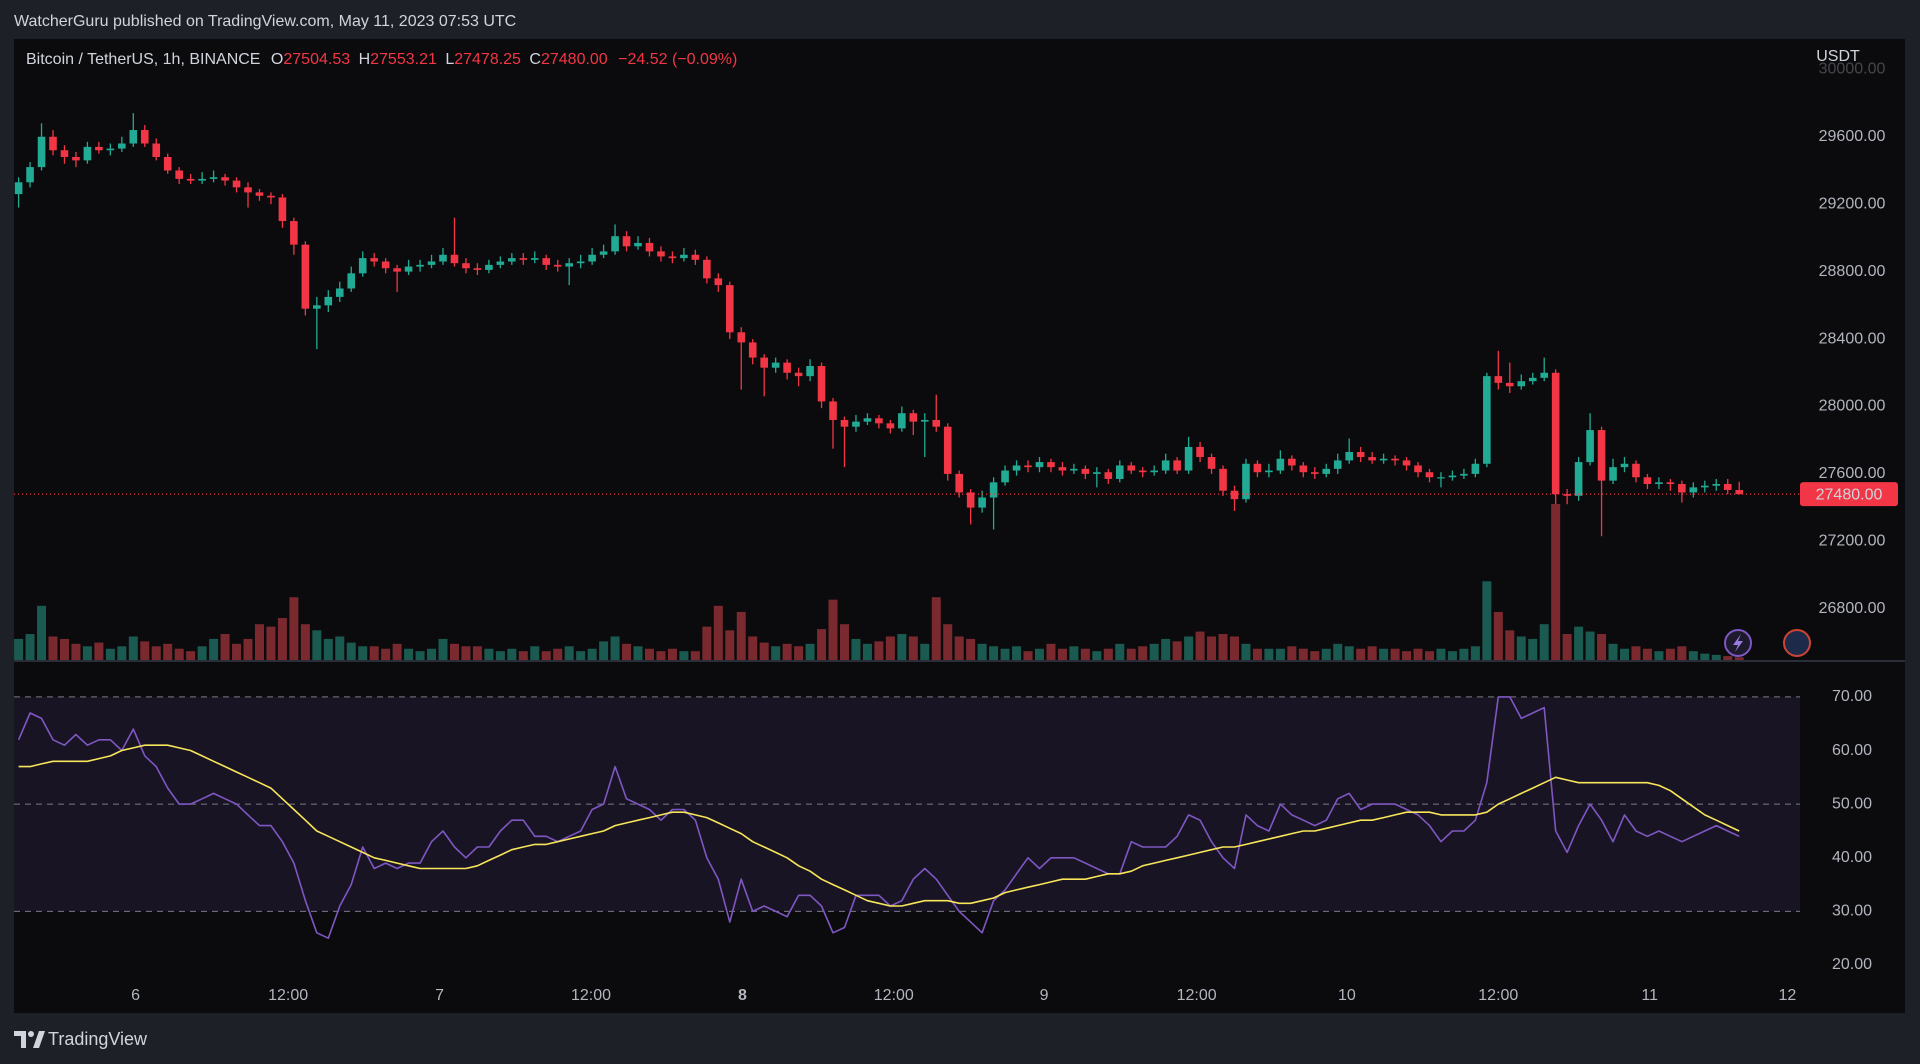  I want to click on close-label: C, so click(535, 59).